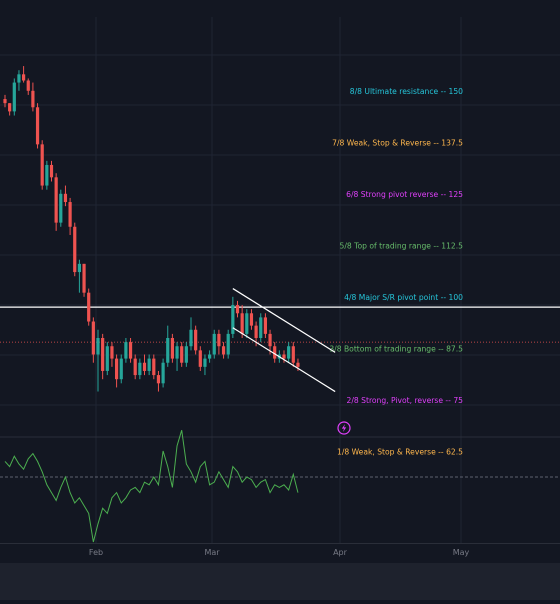 The image size is (560, 604). What do you see at coordinates (280, 8) in the screenshot?
I see `top-border-strip` at bounding box center [280, 8].